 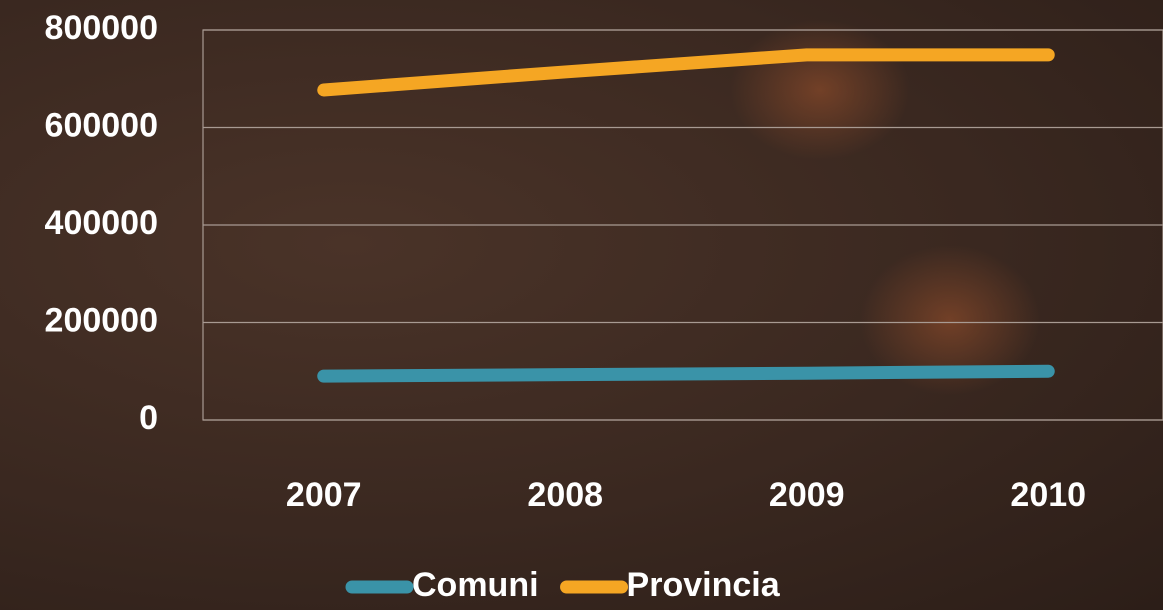 I want to click on x-tick-label: 2007, so click(x=324, y=495).